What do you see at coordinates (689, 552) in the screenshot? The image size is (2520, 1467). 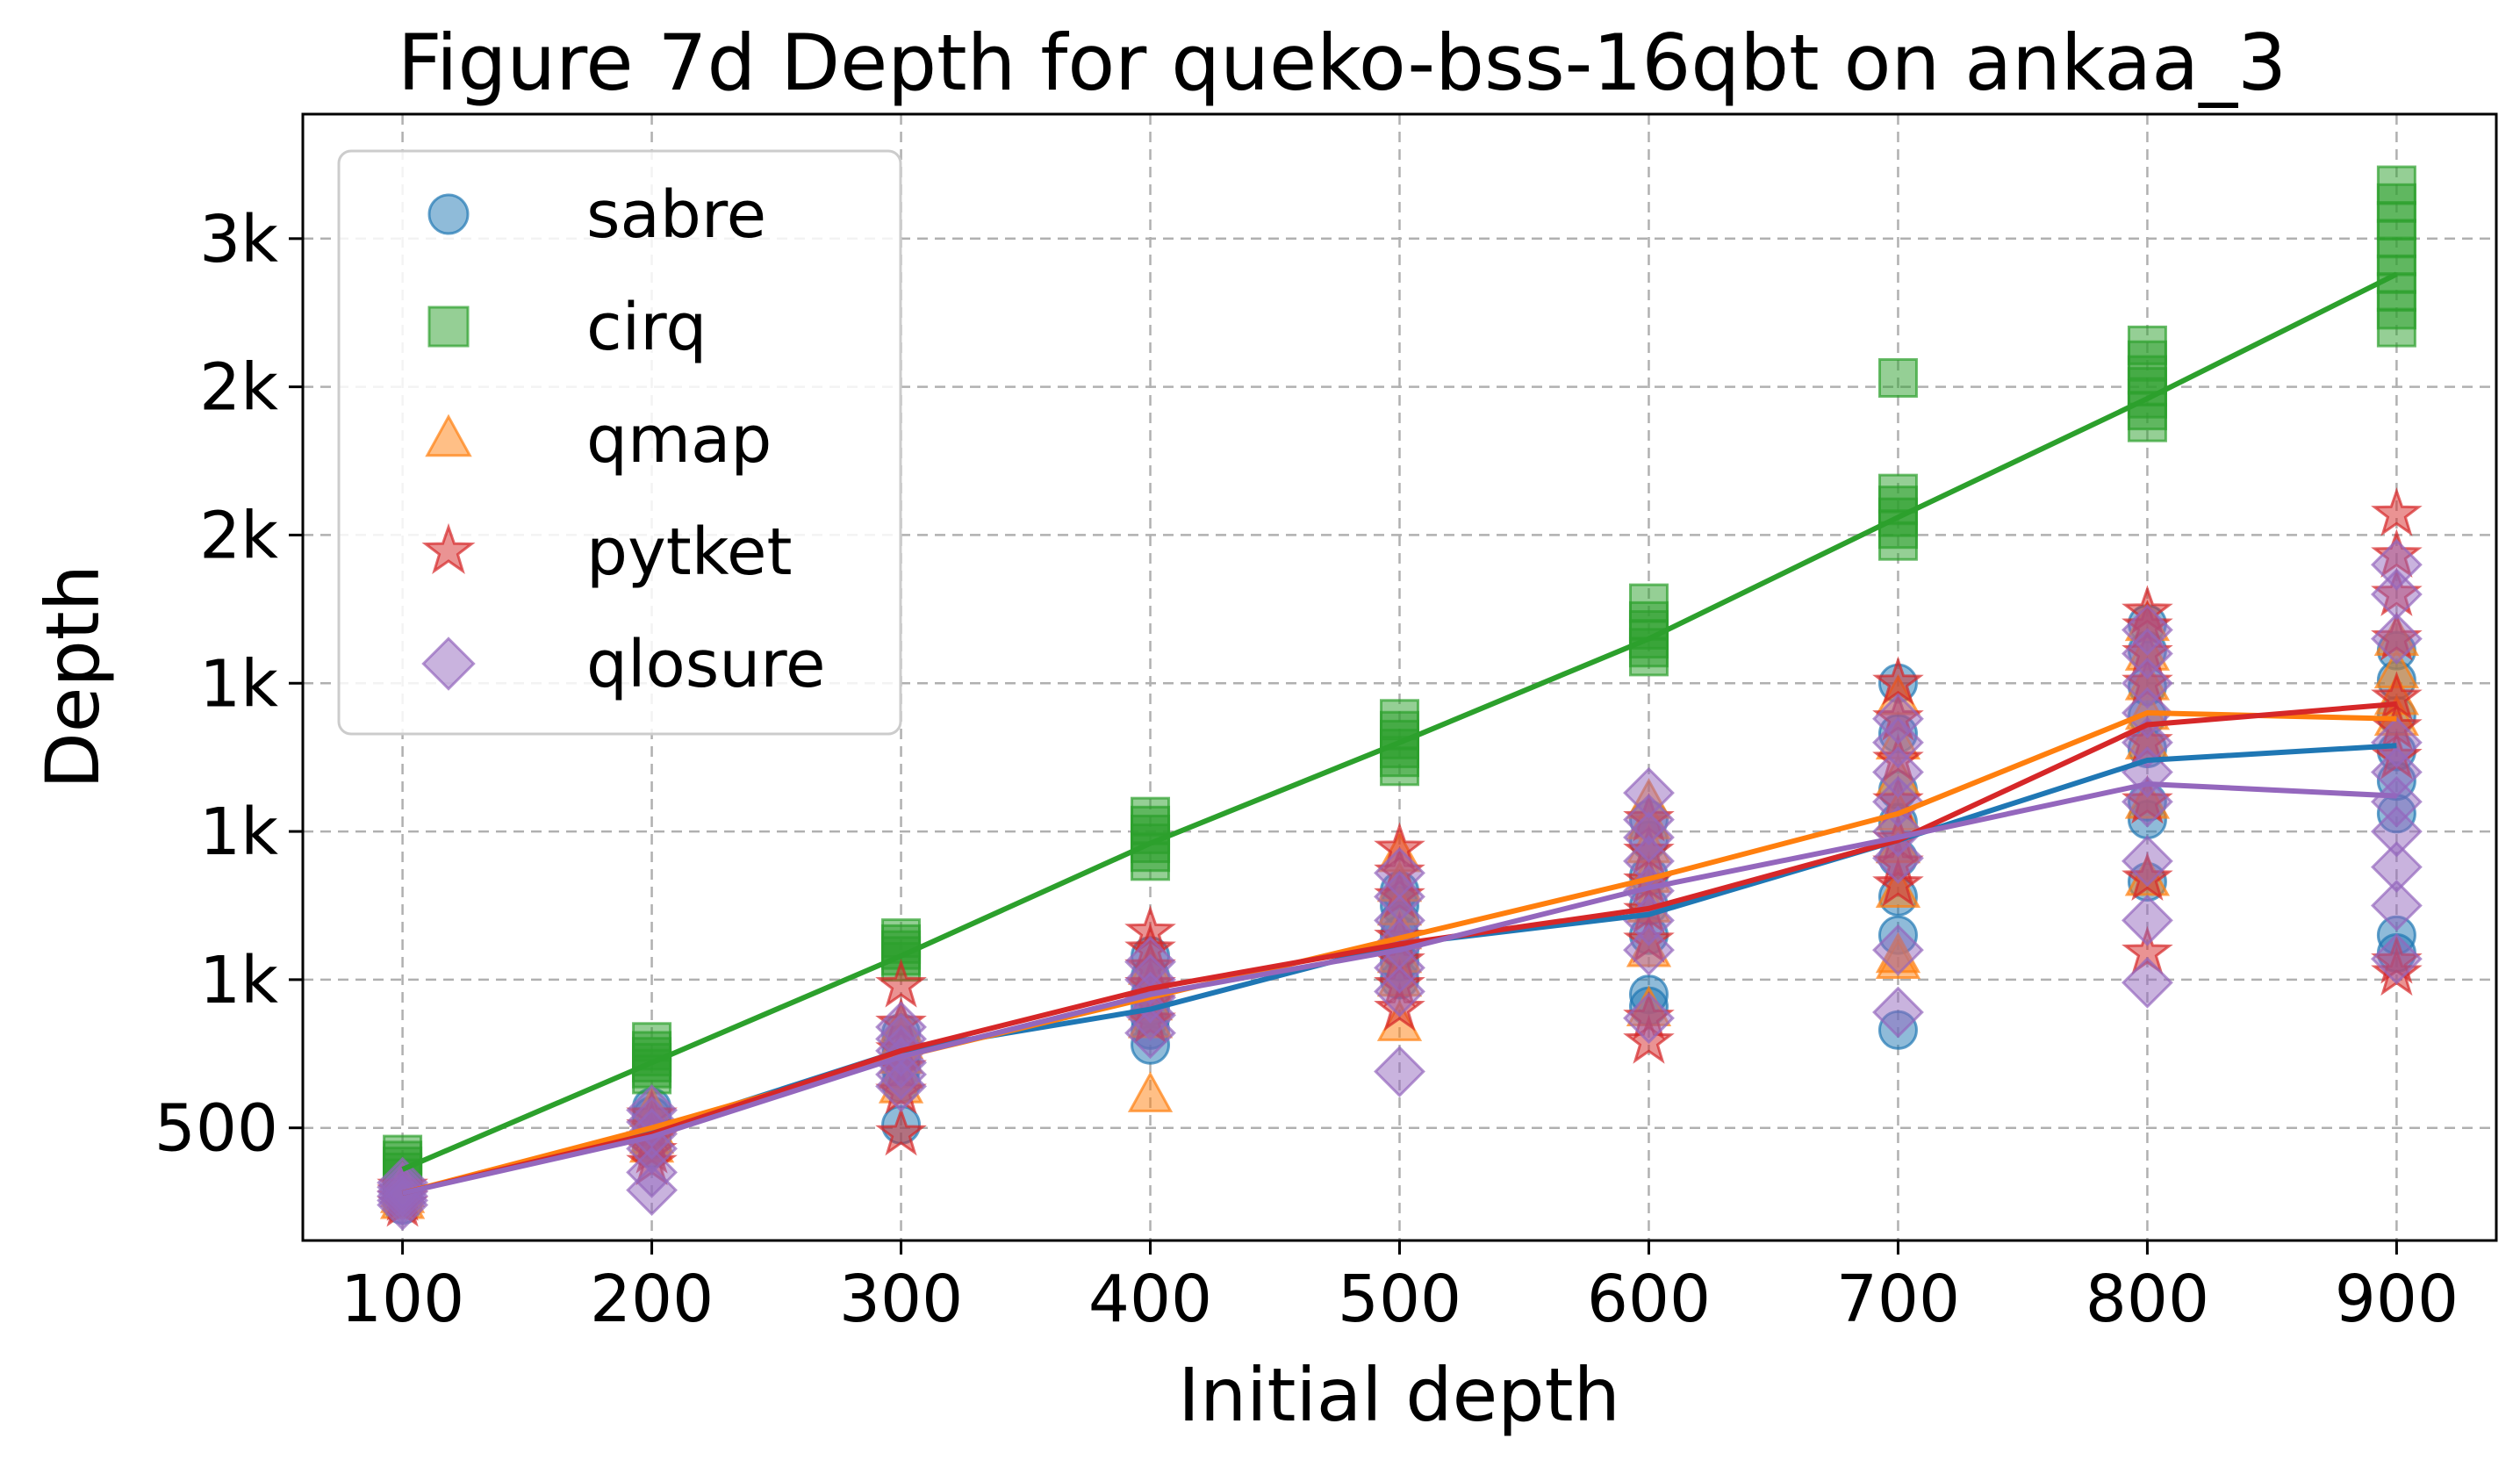 I see `legend-label-pytket: pytket` at bounding box center [689, 552].